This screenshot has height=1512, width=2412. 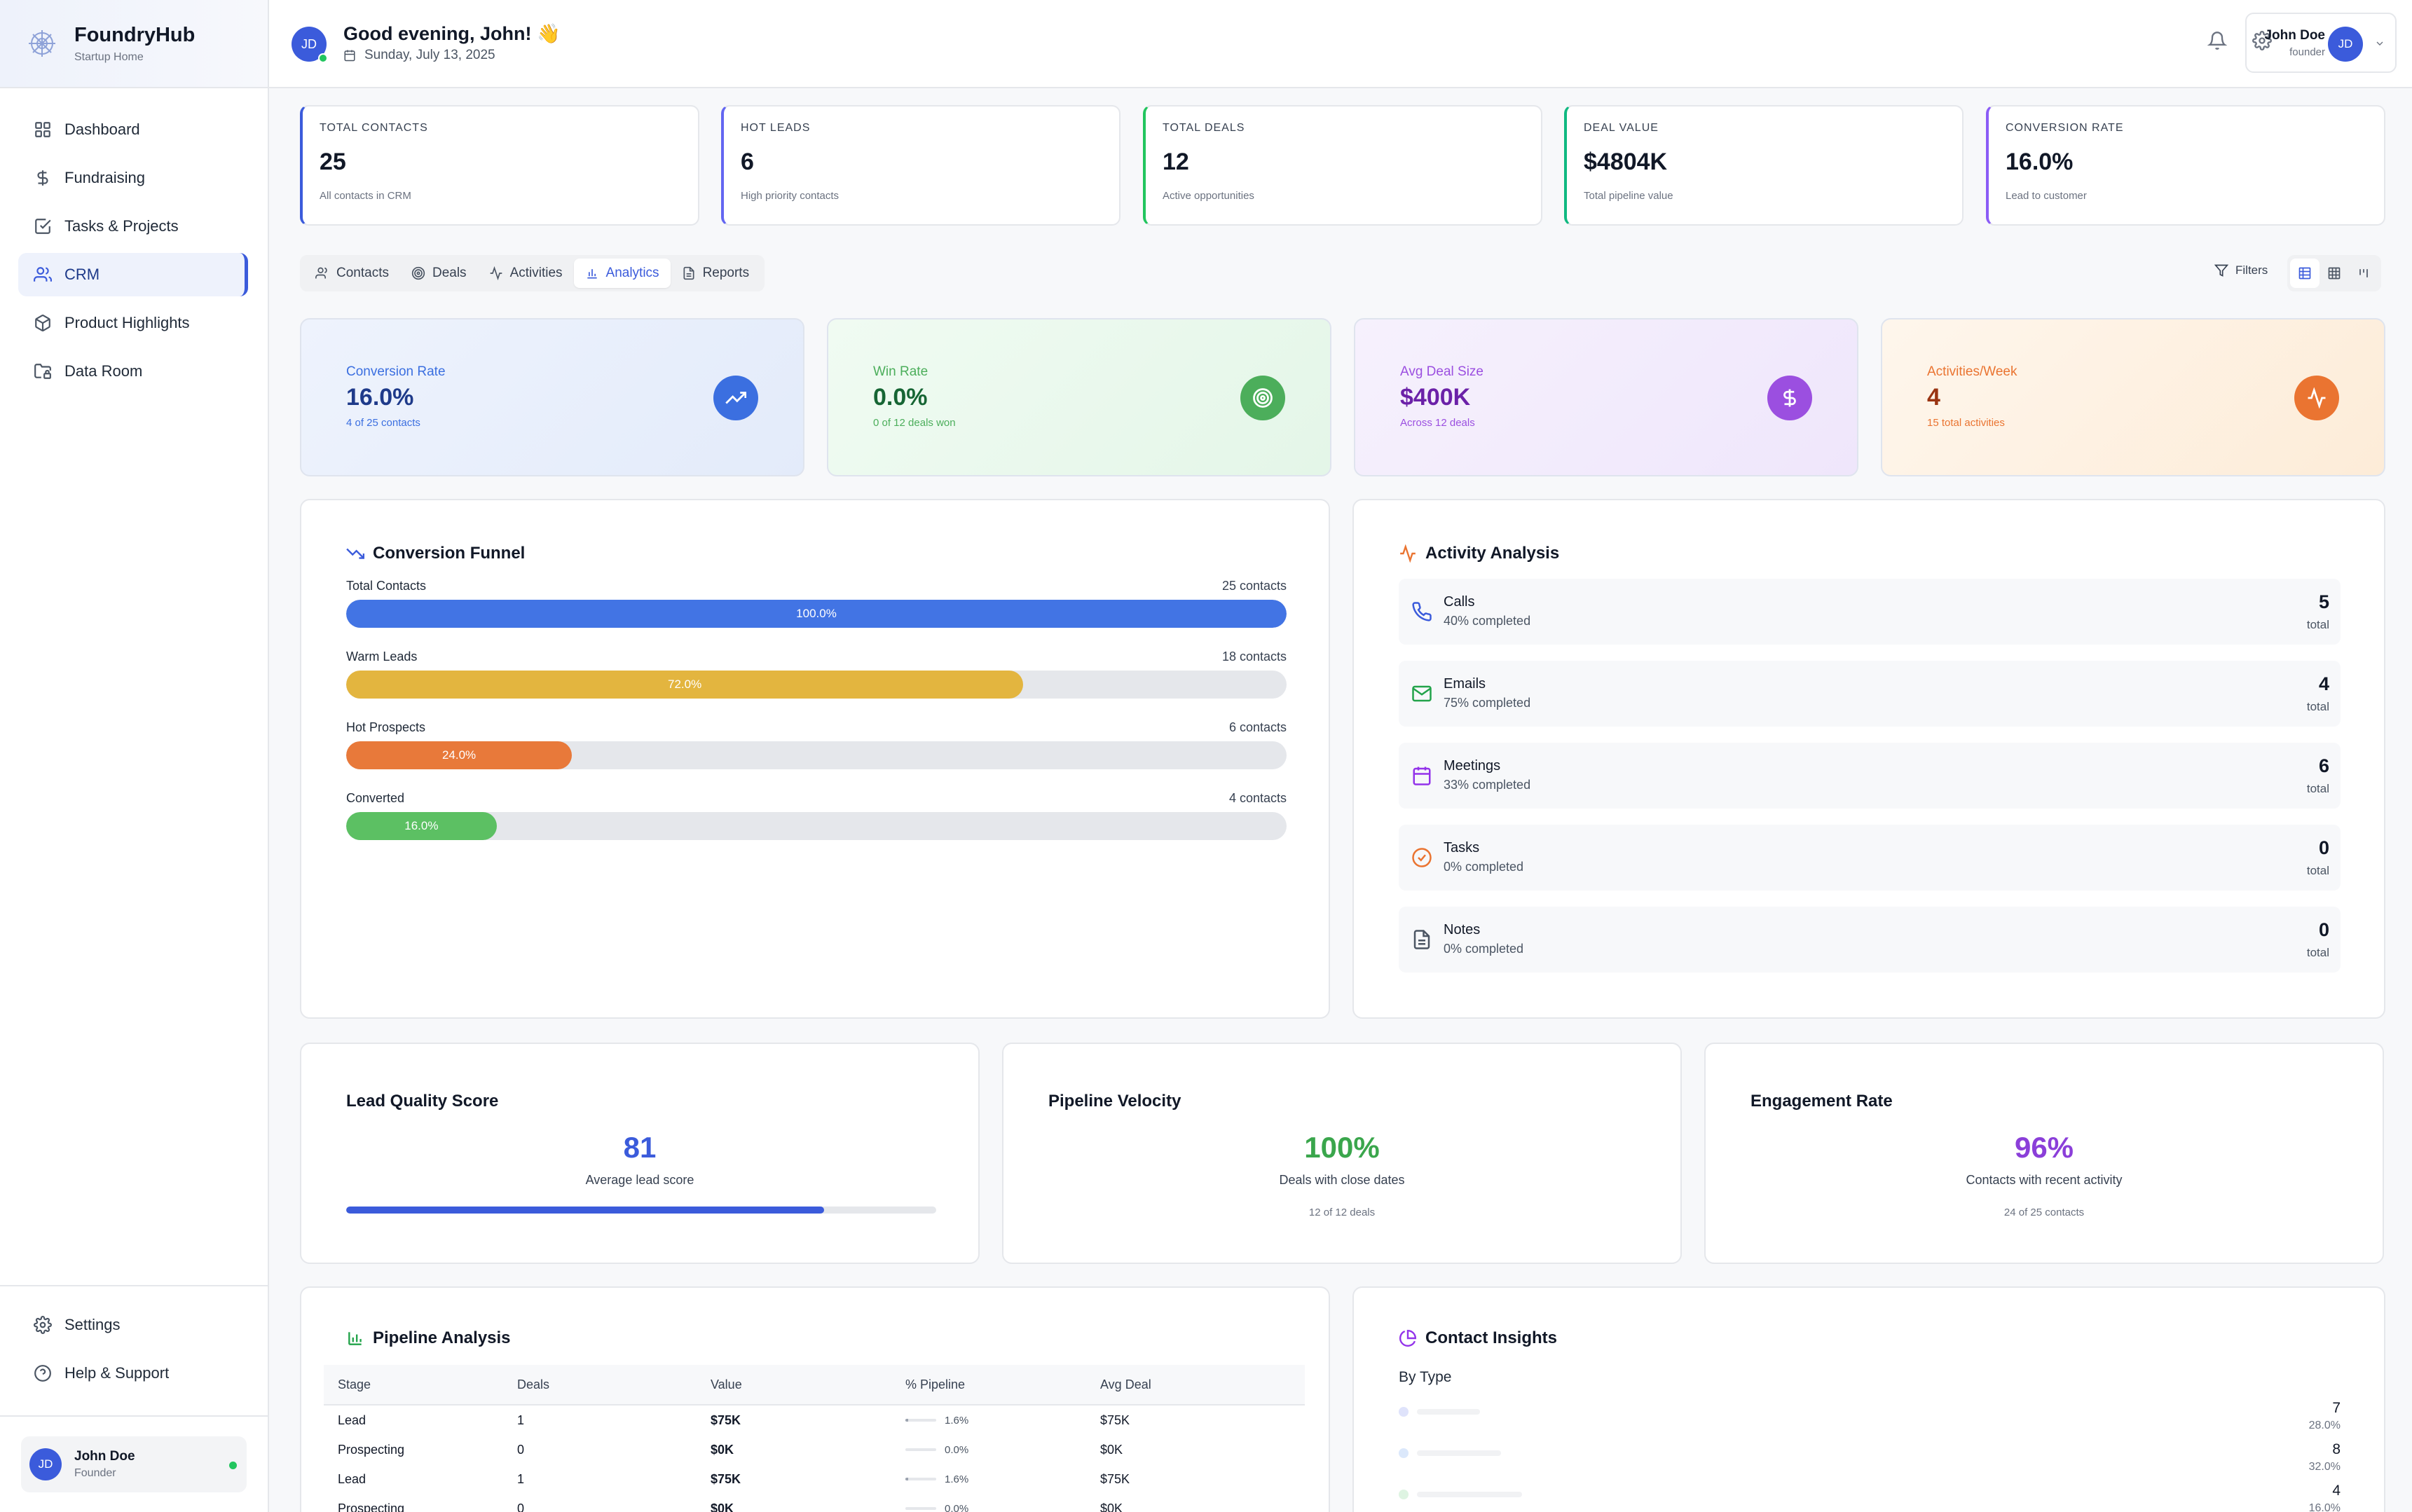 I want to click on sidebar-item-help: Help & Support, so click(x=133, y=1373).